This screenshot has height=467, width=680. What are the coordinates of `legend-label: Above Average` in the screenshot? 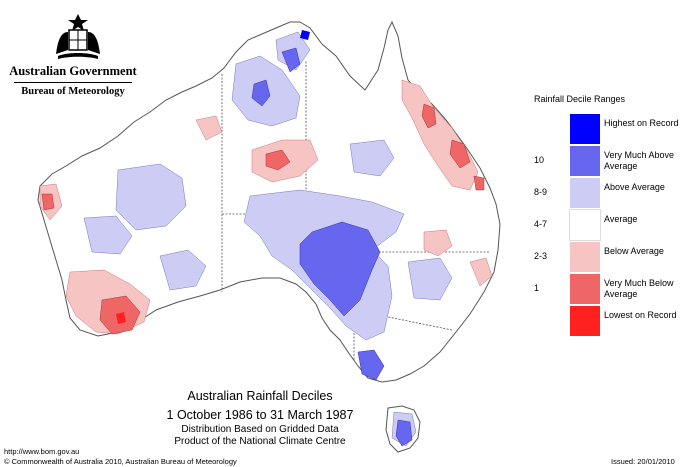 It's located at (634, 187).